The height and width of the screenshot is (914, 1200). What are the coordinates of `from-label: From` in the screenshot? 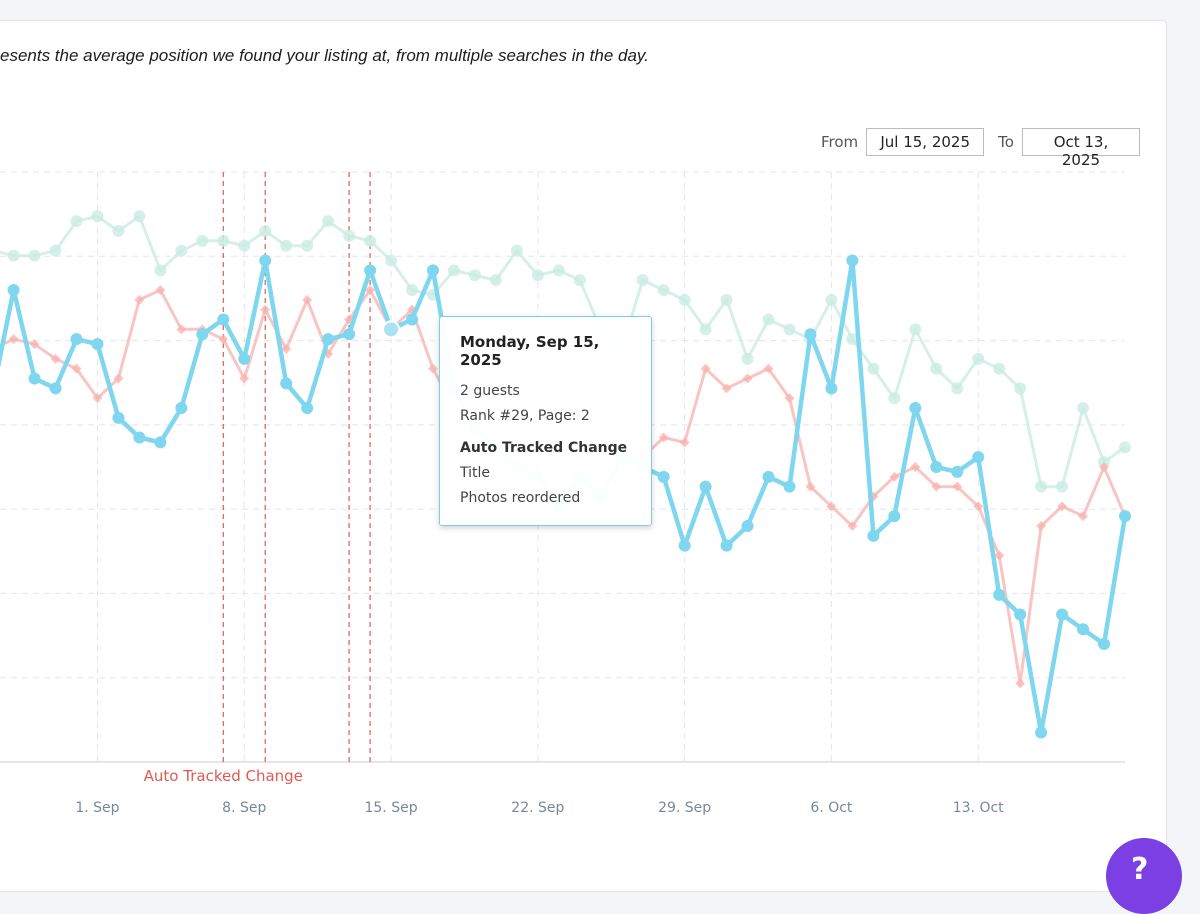 It's located at (840, 142).